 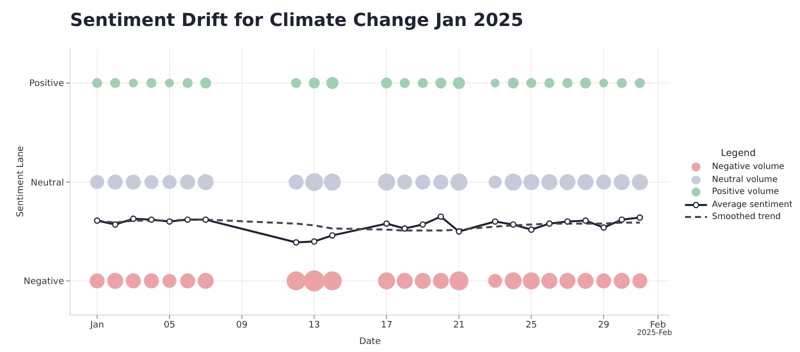 What do you see at coordinates (96, 325) in the screenshot?
I see `x-tick-label: Jan` at bounding box center [96, 325].